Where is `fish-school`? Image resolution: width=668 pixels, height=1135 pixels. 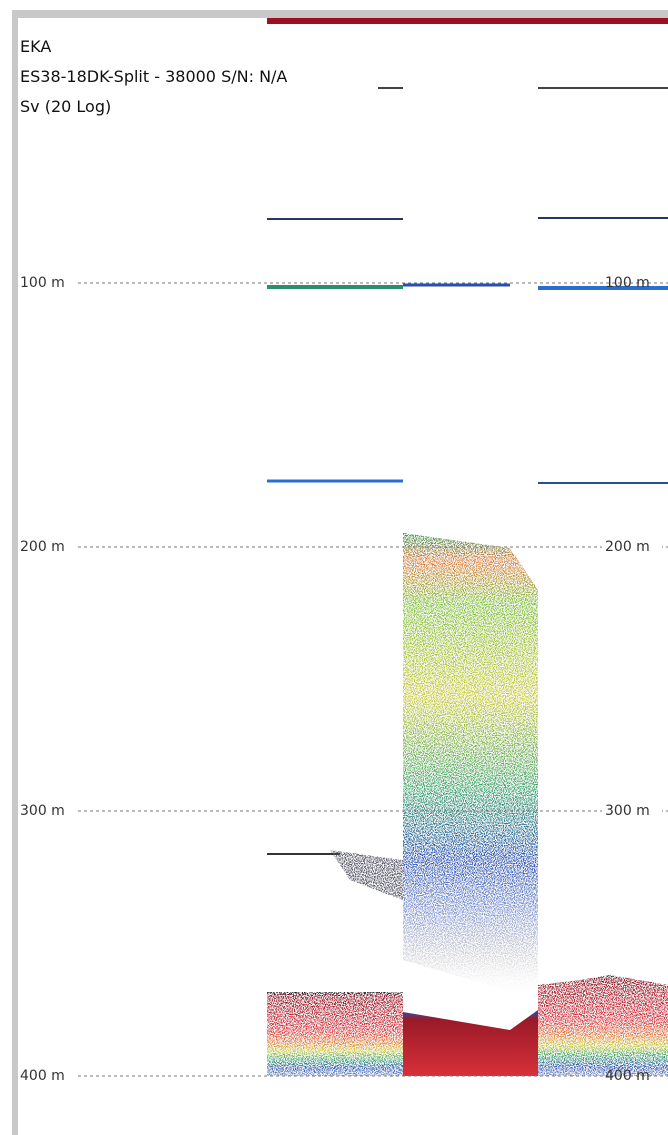 fish-school is located at coordinates (470, 766).